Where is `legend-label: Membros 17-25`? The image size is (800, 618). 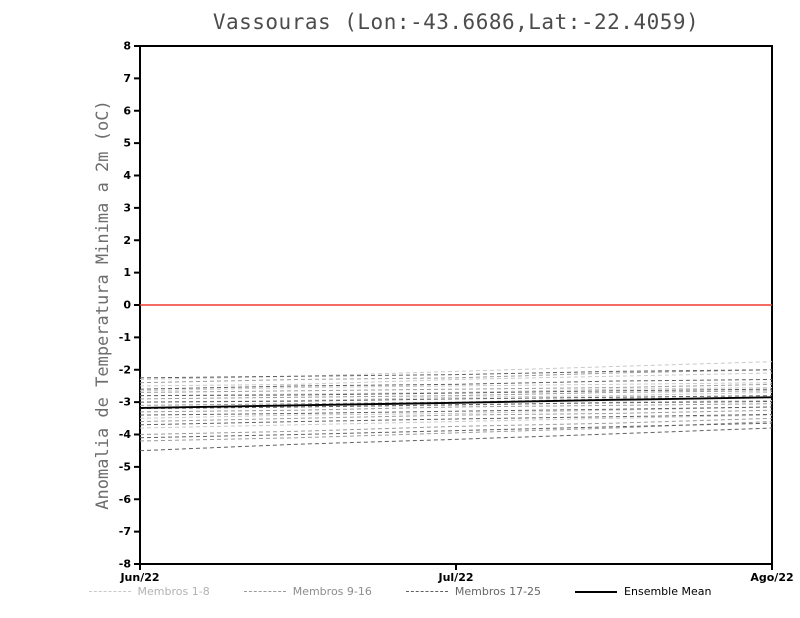 legend-label: Membros 17-25 is located at coordinates (498, 591).